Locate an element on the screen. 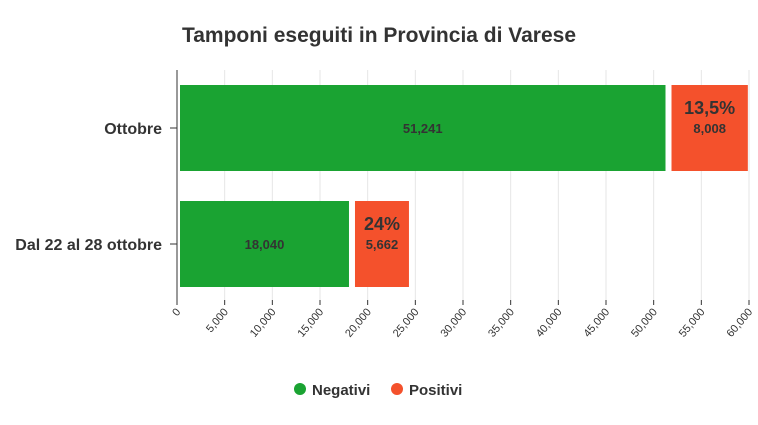  x-tick-label: 0 is located at coordinates (176, 312).